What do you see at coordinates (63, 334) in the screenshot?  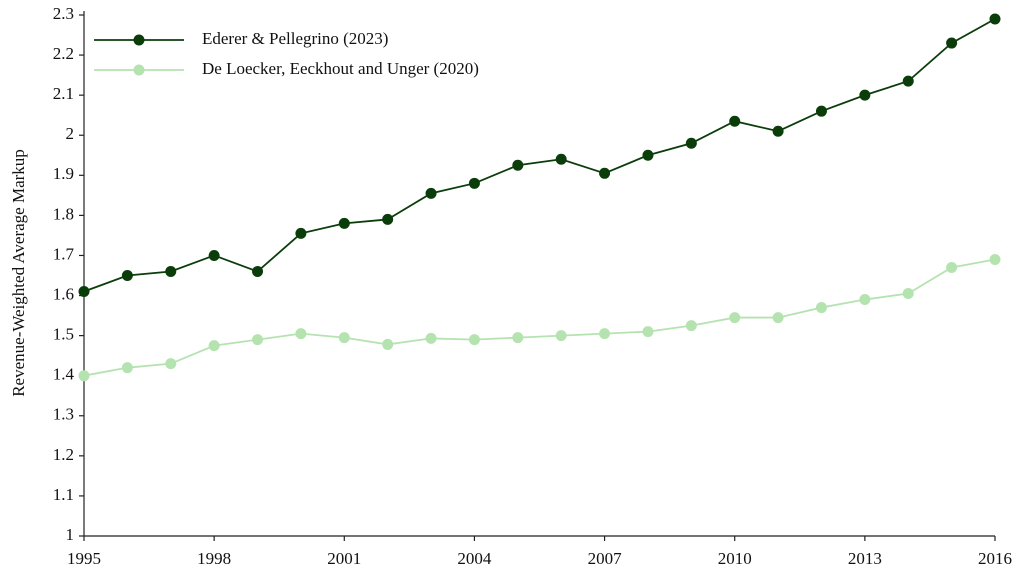 I see `y-tick-label: 1.5` at bounding box center [63, 334].